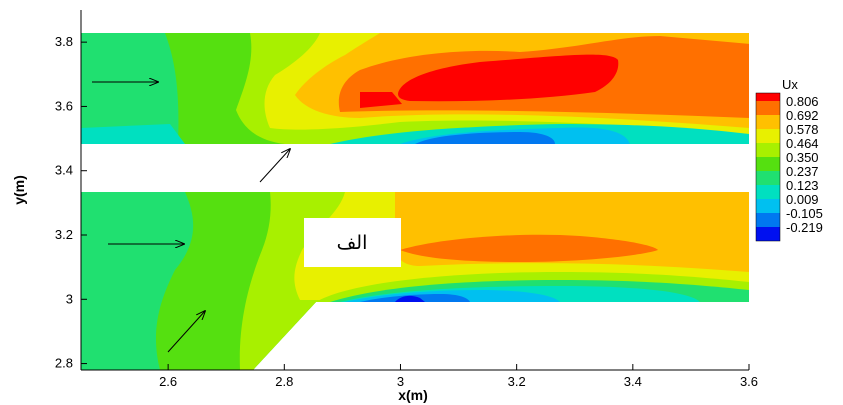  Describe the element at coordinates (64, 363) in the screenshot. I see `y-tick-label: 2.8` at that location.